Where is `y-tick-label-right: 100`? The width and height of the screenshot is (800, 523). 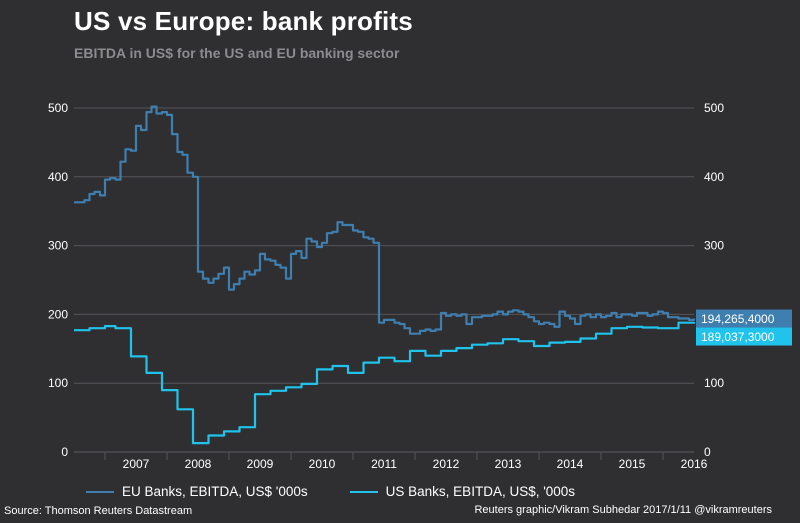
y-tick-label-right: 100 is located at coordinates (714, 383).